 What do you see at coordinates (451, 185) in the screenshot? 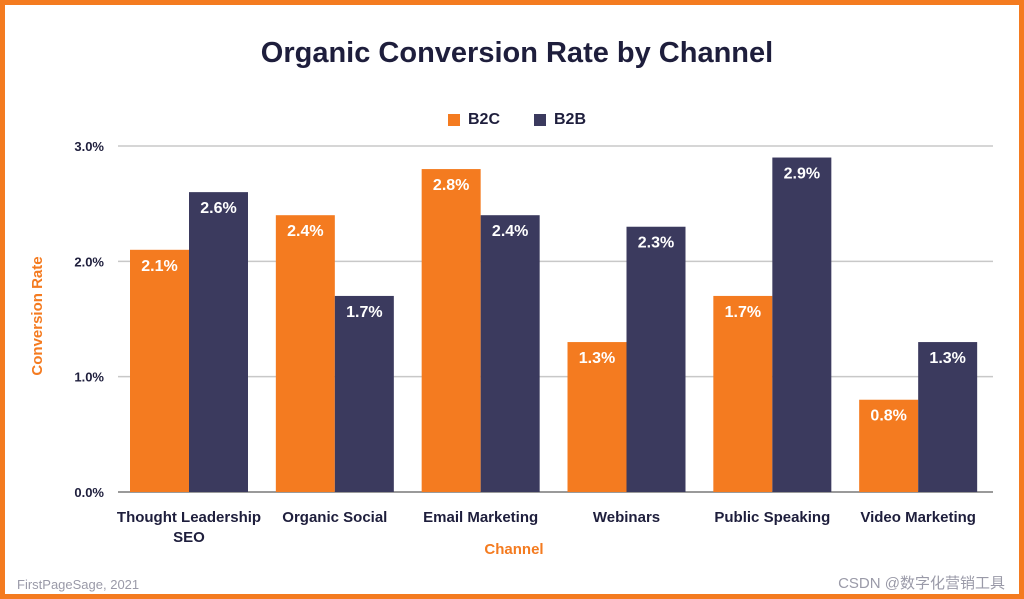
I see `bar-value-label: 2.8%` at bounding box center [451, 185].